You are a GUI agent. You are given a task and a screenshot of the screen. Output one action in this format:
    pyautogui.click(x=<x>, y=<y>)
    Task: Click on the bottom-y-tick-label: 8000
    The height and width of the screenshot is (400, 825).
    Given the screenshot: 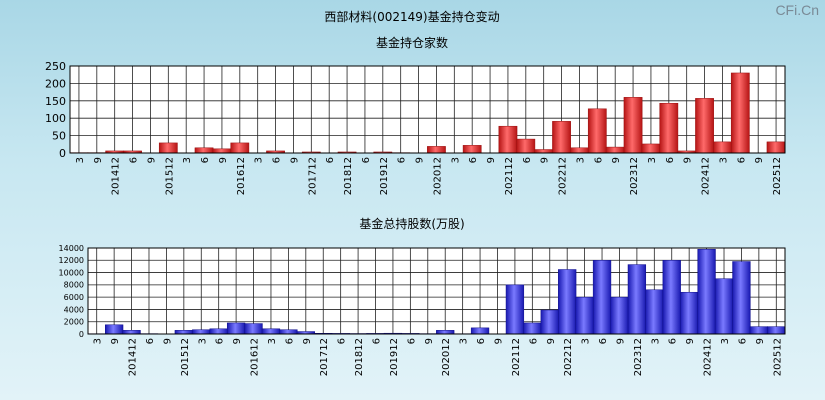 What is the action you would take?
    pyautogui.click(x=74, y=285)
    